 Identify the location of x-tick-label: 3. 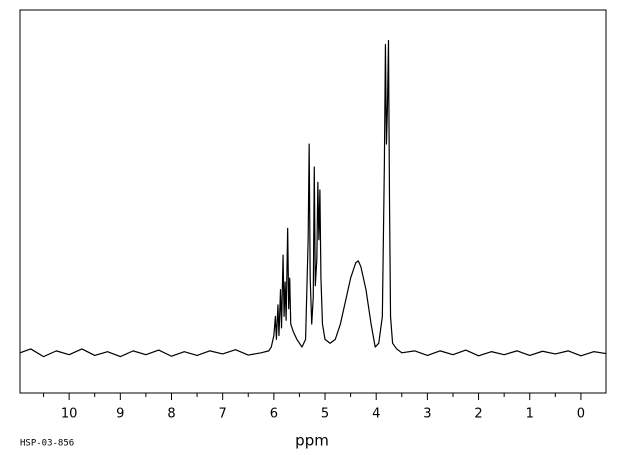
(427, 414).